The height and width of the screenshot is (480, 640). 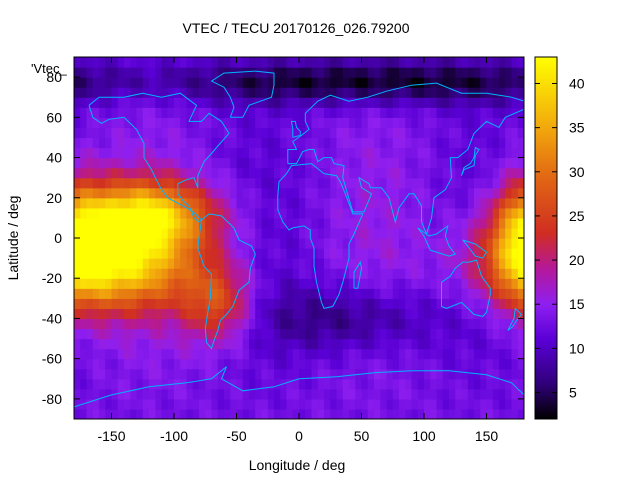 I want to click on chart-title: VTEC / TECU 20170126_026.79200, so click(x=295, y=28).